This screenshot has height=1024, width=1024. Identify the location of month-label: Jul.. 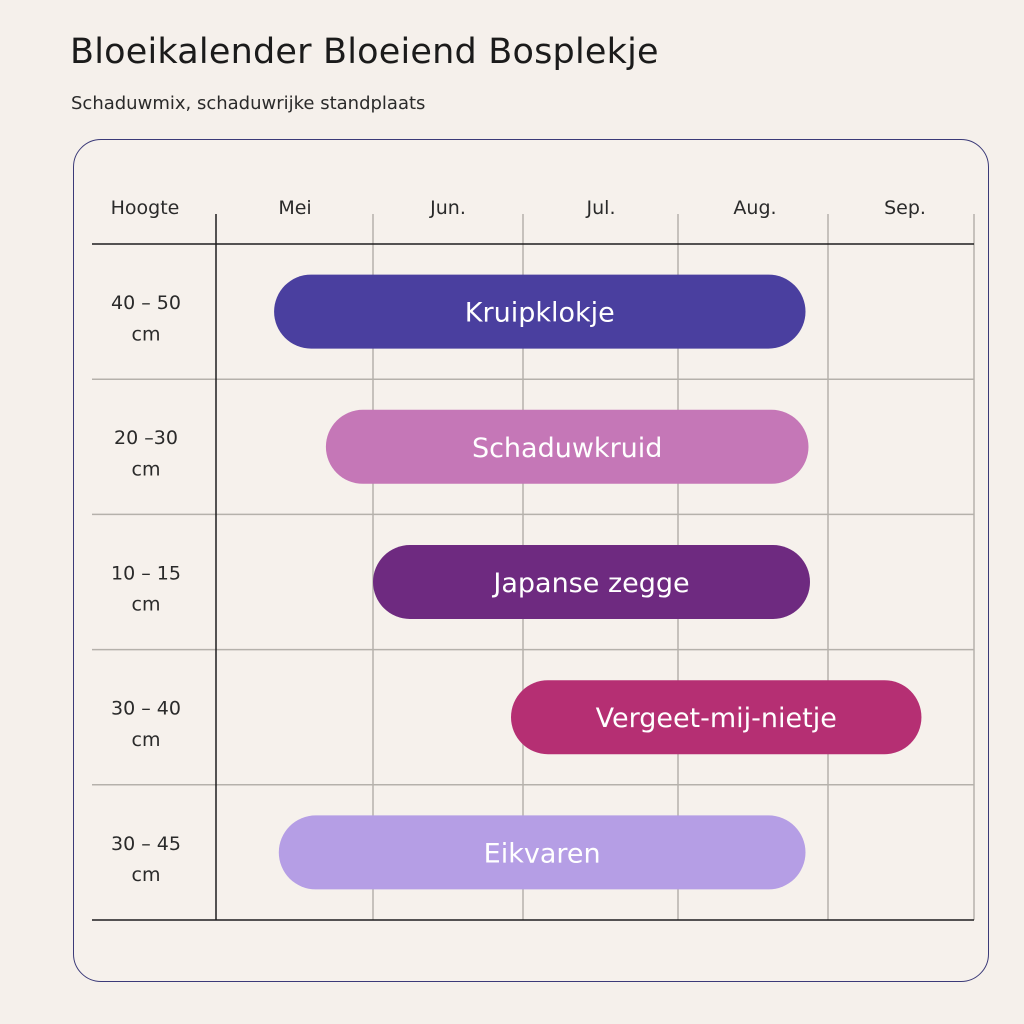
(601, 208).